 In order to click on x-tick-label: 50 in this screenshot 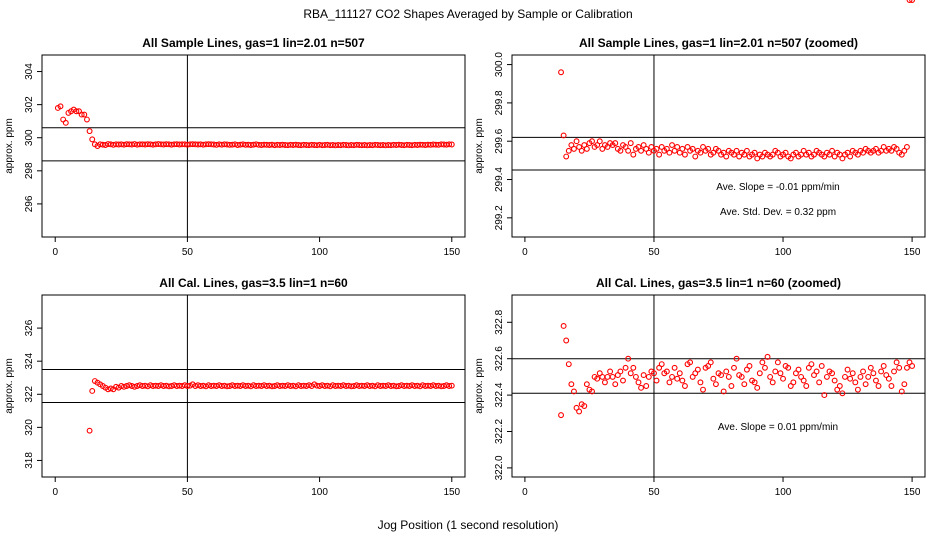, I will do `click(654, 252)`.